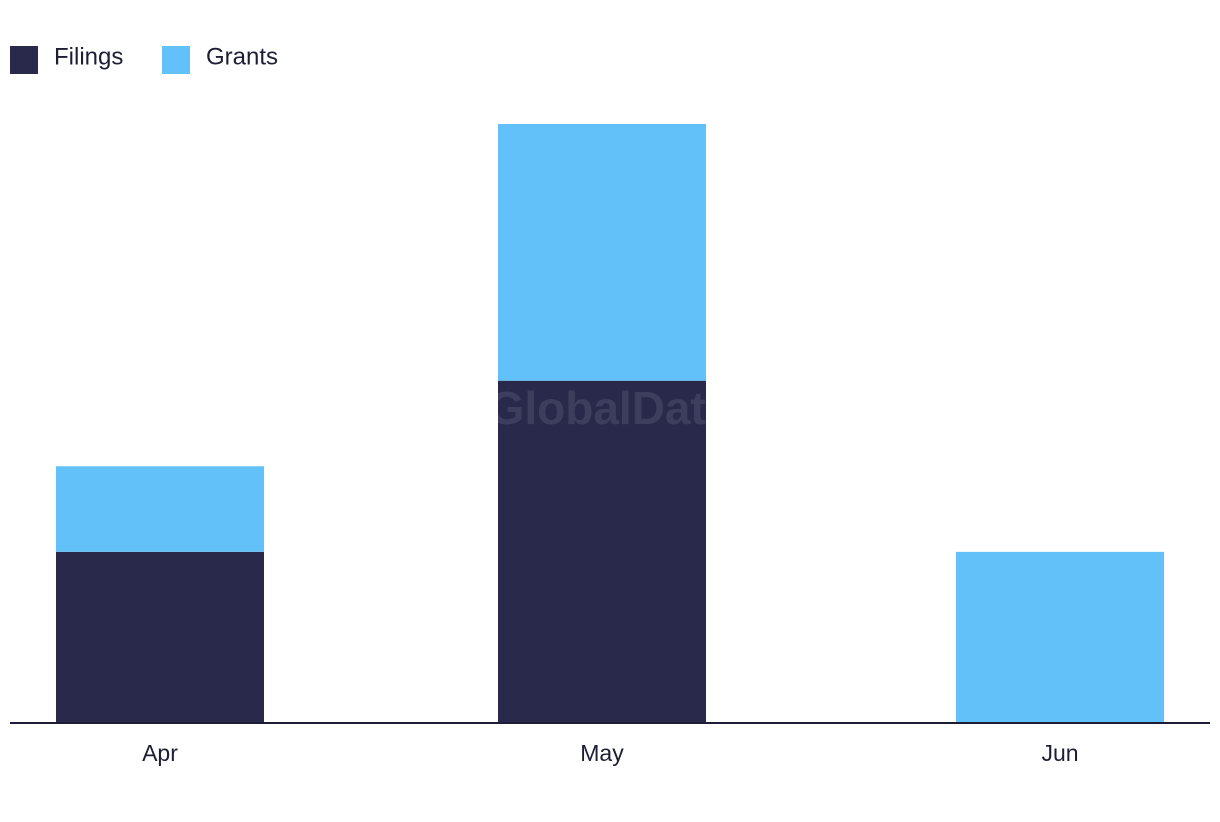  I want to click on x-tick-label: Apr, so click(160, 753).